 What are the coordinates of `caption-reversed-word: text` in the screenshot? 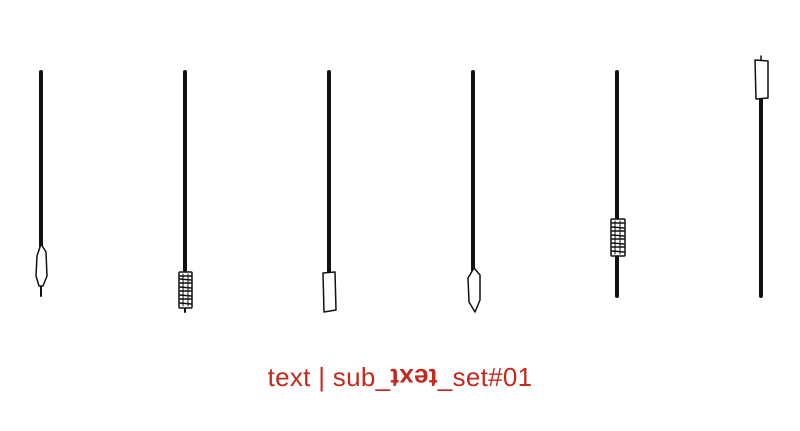 It's located at (414, 378).